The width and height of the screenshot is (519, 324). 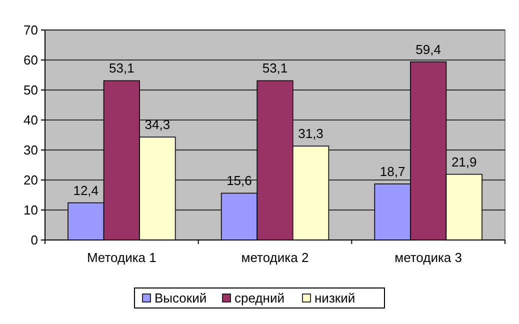 I want to click on data-label: 18,7, so click(x=393, y=171).